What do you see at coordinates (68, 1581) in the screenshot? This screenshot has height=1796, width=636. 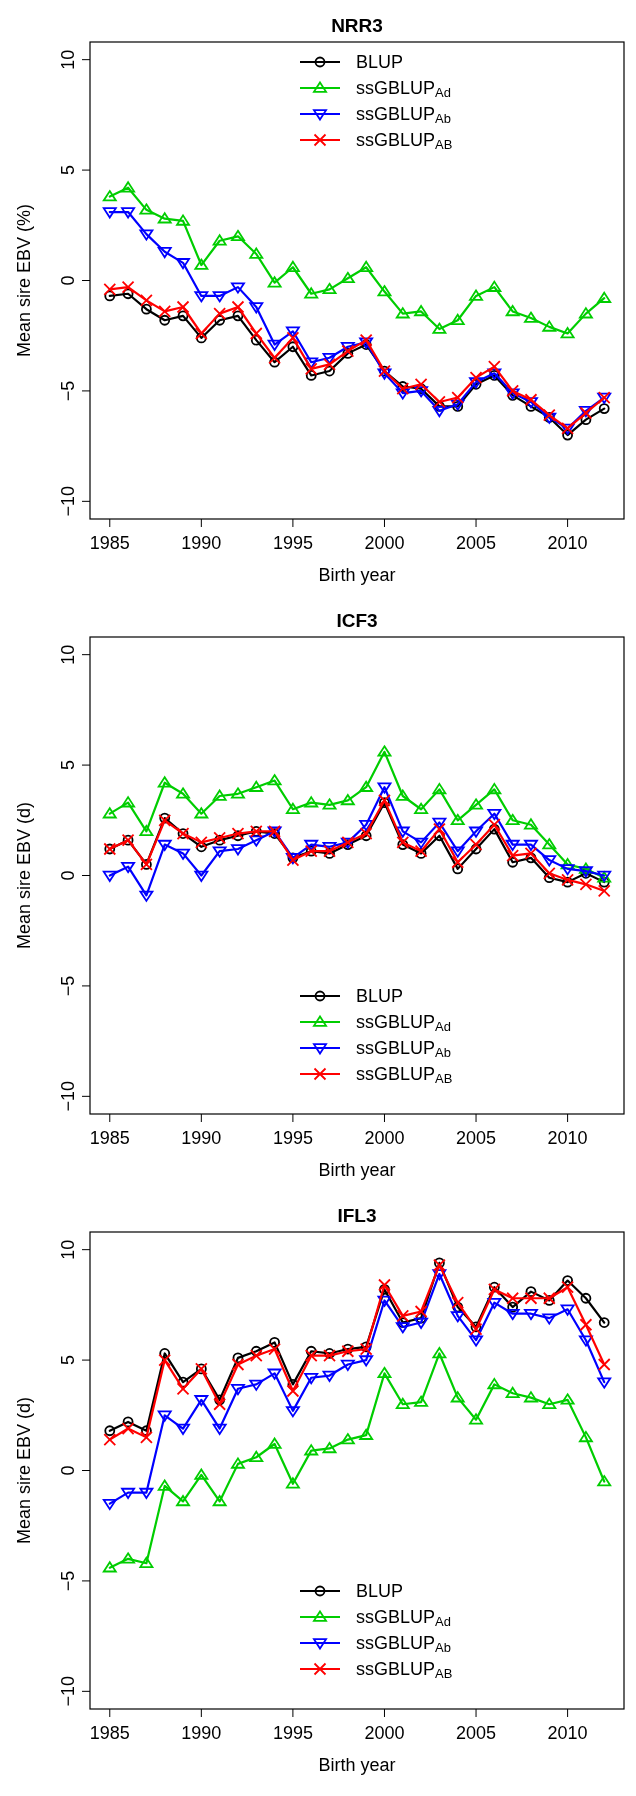 I see `y-tick-label: −5` at bounding box center [68, 1581].